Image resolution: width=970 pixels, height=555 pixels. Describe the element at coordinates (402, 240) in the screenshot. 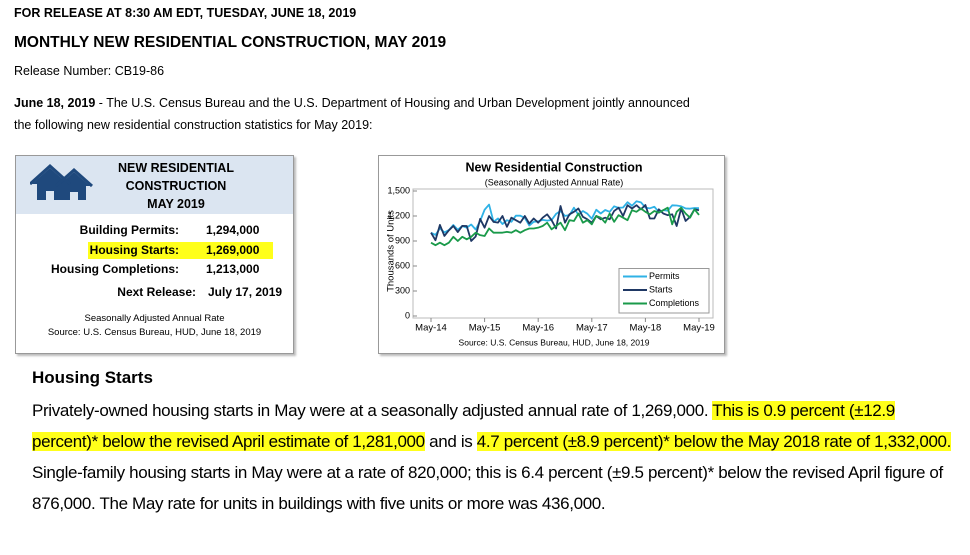

I see `y-tick-label: 900` at that location.